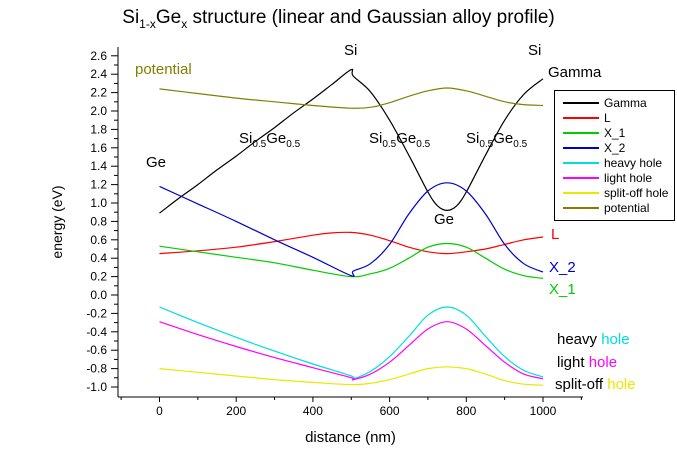  Describe the element at coordinates (351, 243) in the screenshot. I see `series-L` at that location.